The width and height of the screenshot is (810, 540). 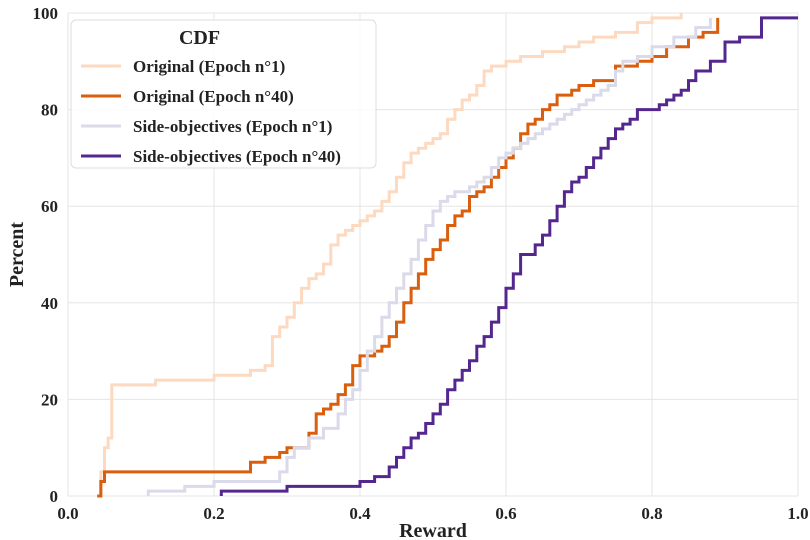 I want to click on y-tick-label: 60, so click(x=49, y=206).